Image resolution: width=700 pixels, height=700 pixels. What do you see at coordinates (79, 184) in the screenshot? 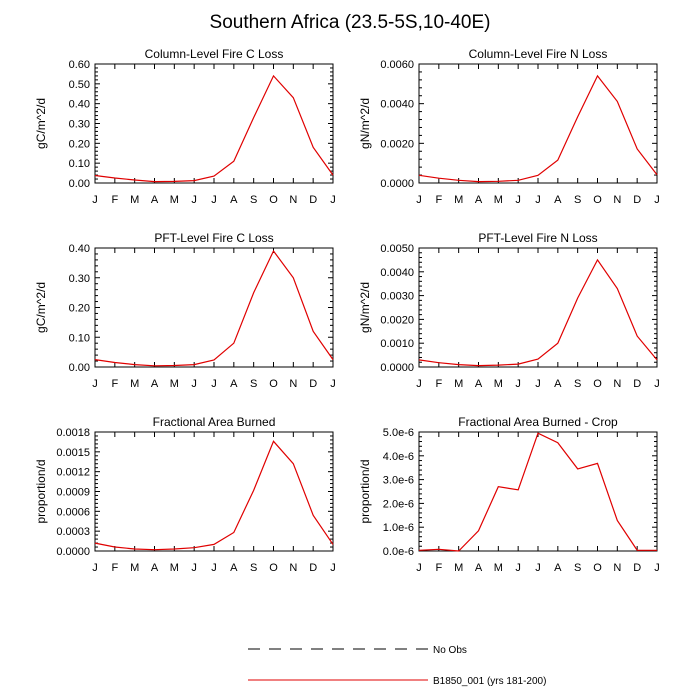
I see `y-tick-label: 0.00` at bounding box center [79, 184].